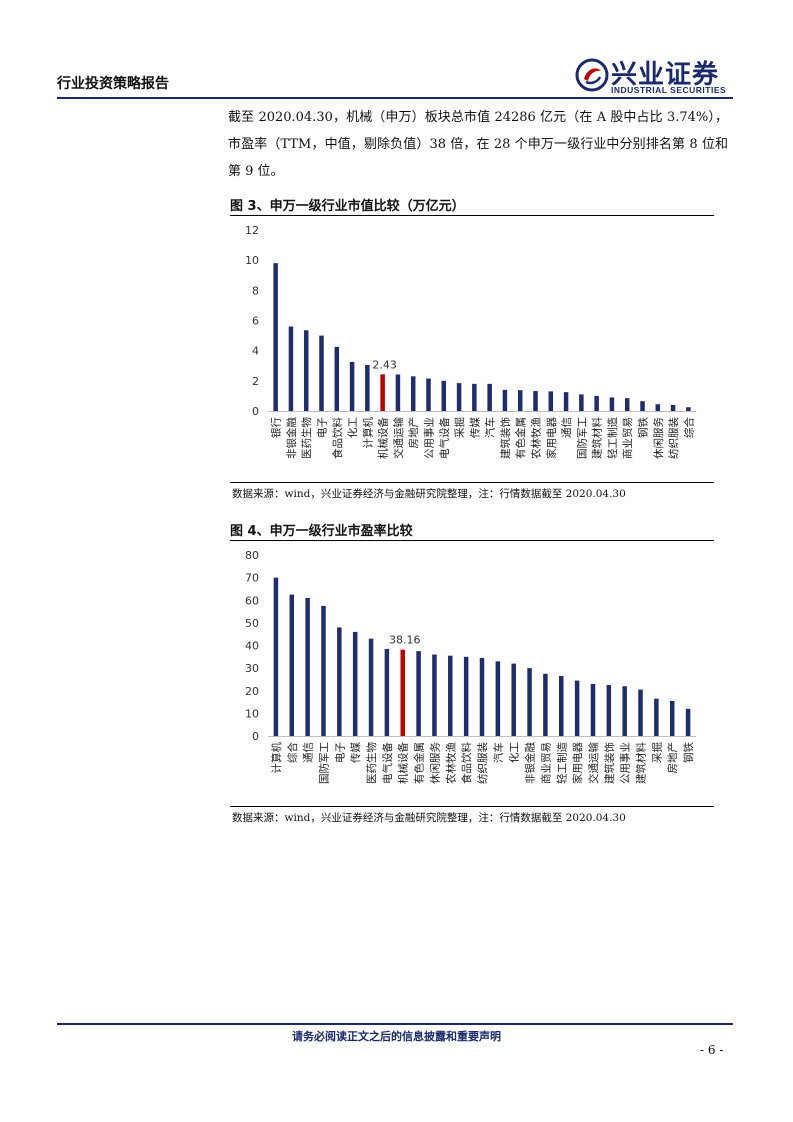 This screenshot has height=1122, width=793. Describe the element at coordinates (384, 364) in the screenshot. I see `bar-value-annotation: 2.43` at that location.